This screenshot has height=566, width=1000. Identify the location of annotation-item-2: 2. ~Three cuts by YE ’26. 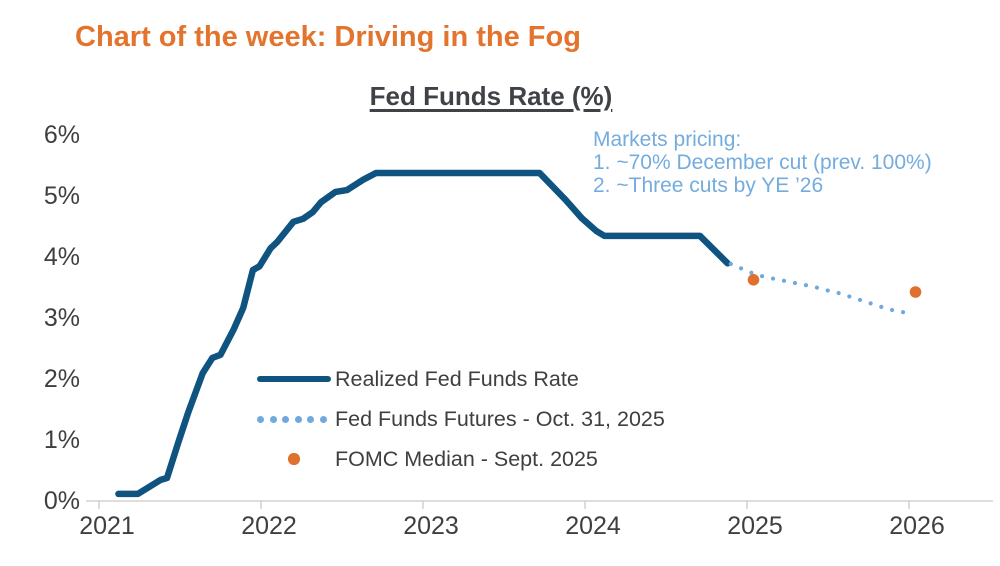
(708, 185).